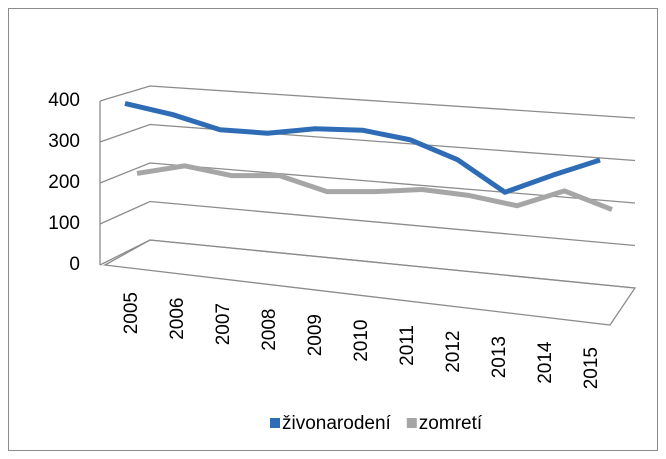 The image size is (666, 459). What do you see at coordinates (315, 335) in the screenshot?
I see `x-tick-label: 2009` at bounding box center [315, 335].